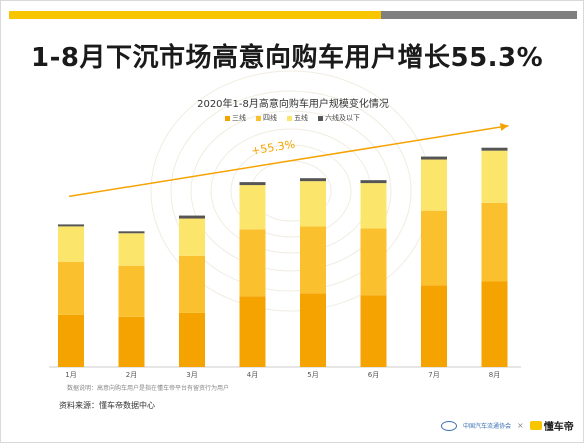  I want to click on legend-item-tier6: 六线及以下, so click(339, 118).